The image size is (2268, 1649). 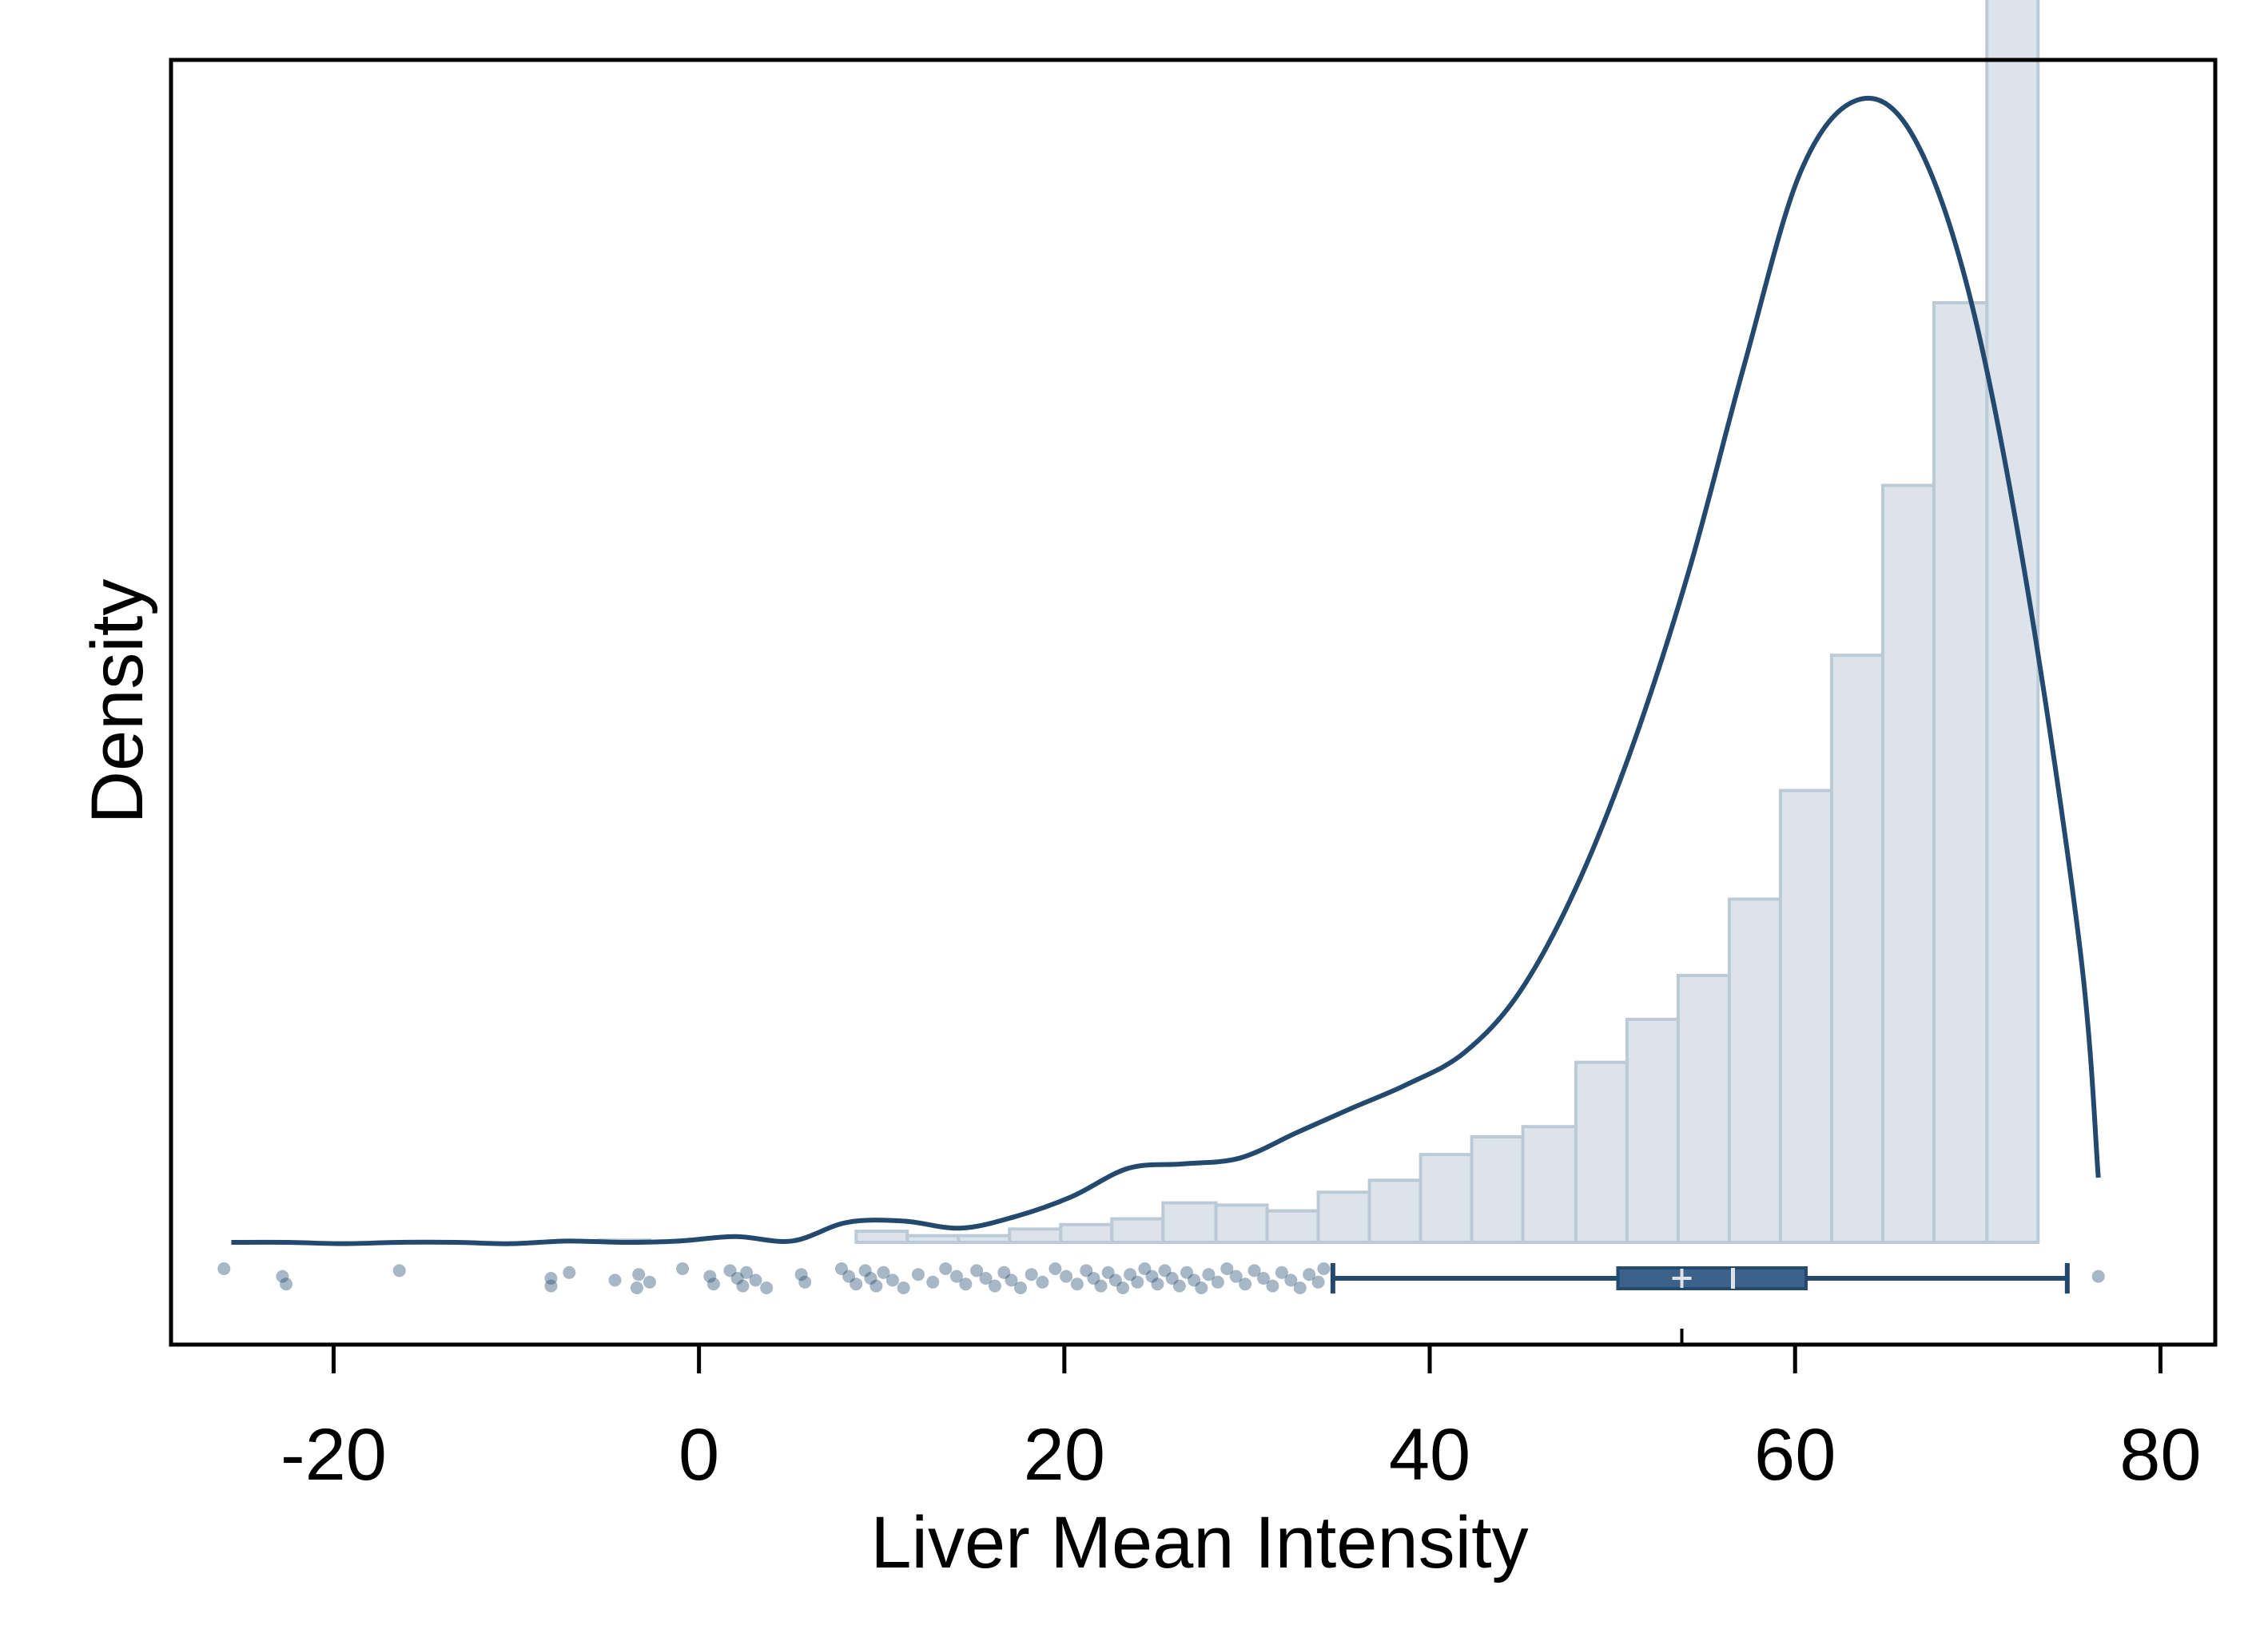 What do you see at coordinates (1429, 1455) in the screenshot?
I see `x-tick-label: 40` at bounding box center [1429, 1455].